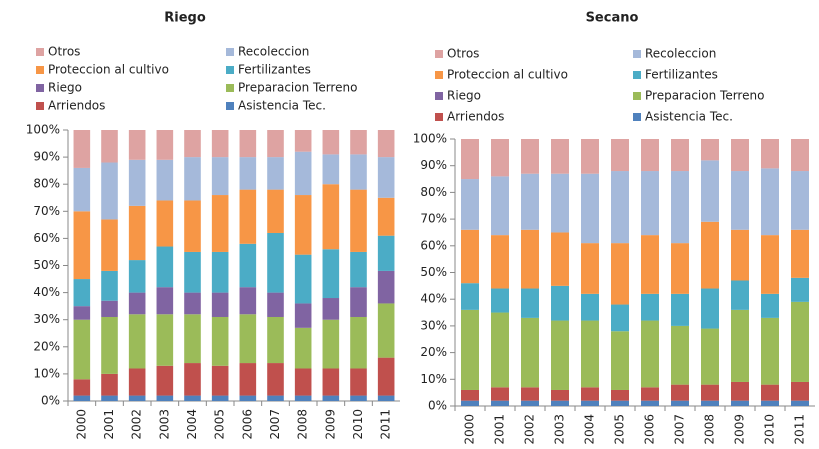 The image size is (819, 449). Describe the element at coordinates (470, 429) in the screenshot. I see `x-tick-label: 2000` at that location.